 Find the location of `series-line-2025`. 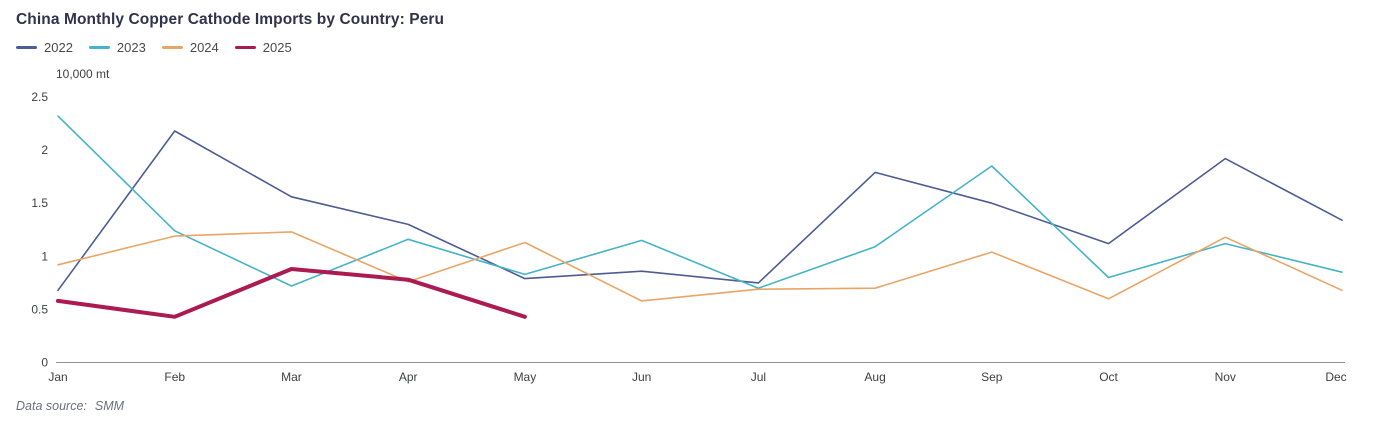

series-line-2025 is located at coordinates (291, 293).